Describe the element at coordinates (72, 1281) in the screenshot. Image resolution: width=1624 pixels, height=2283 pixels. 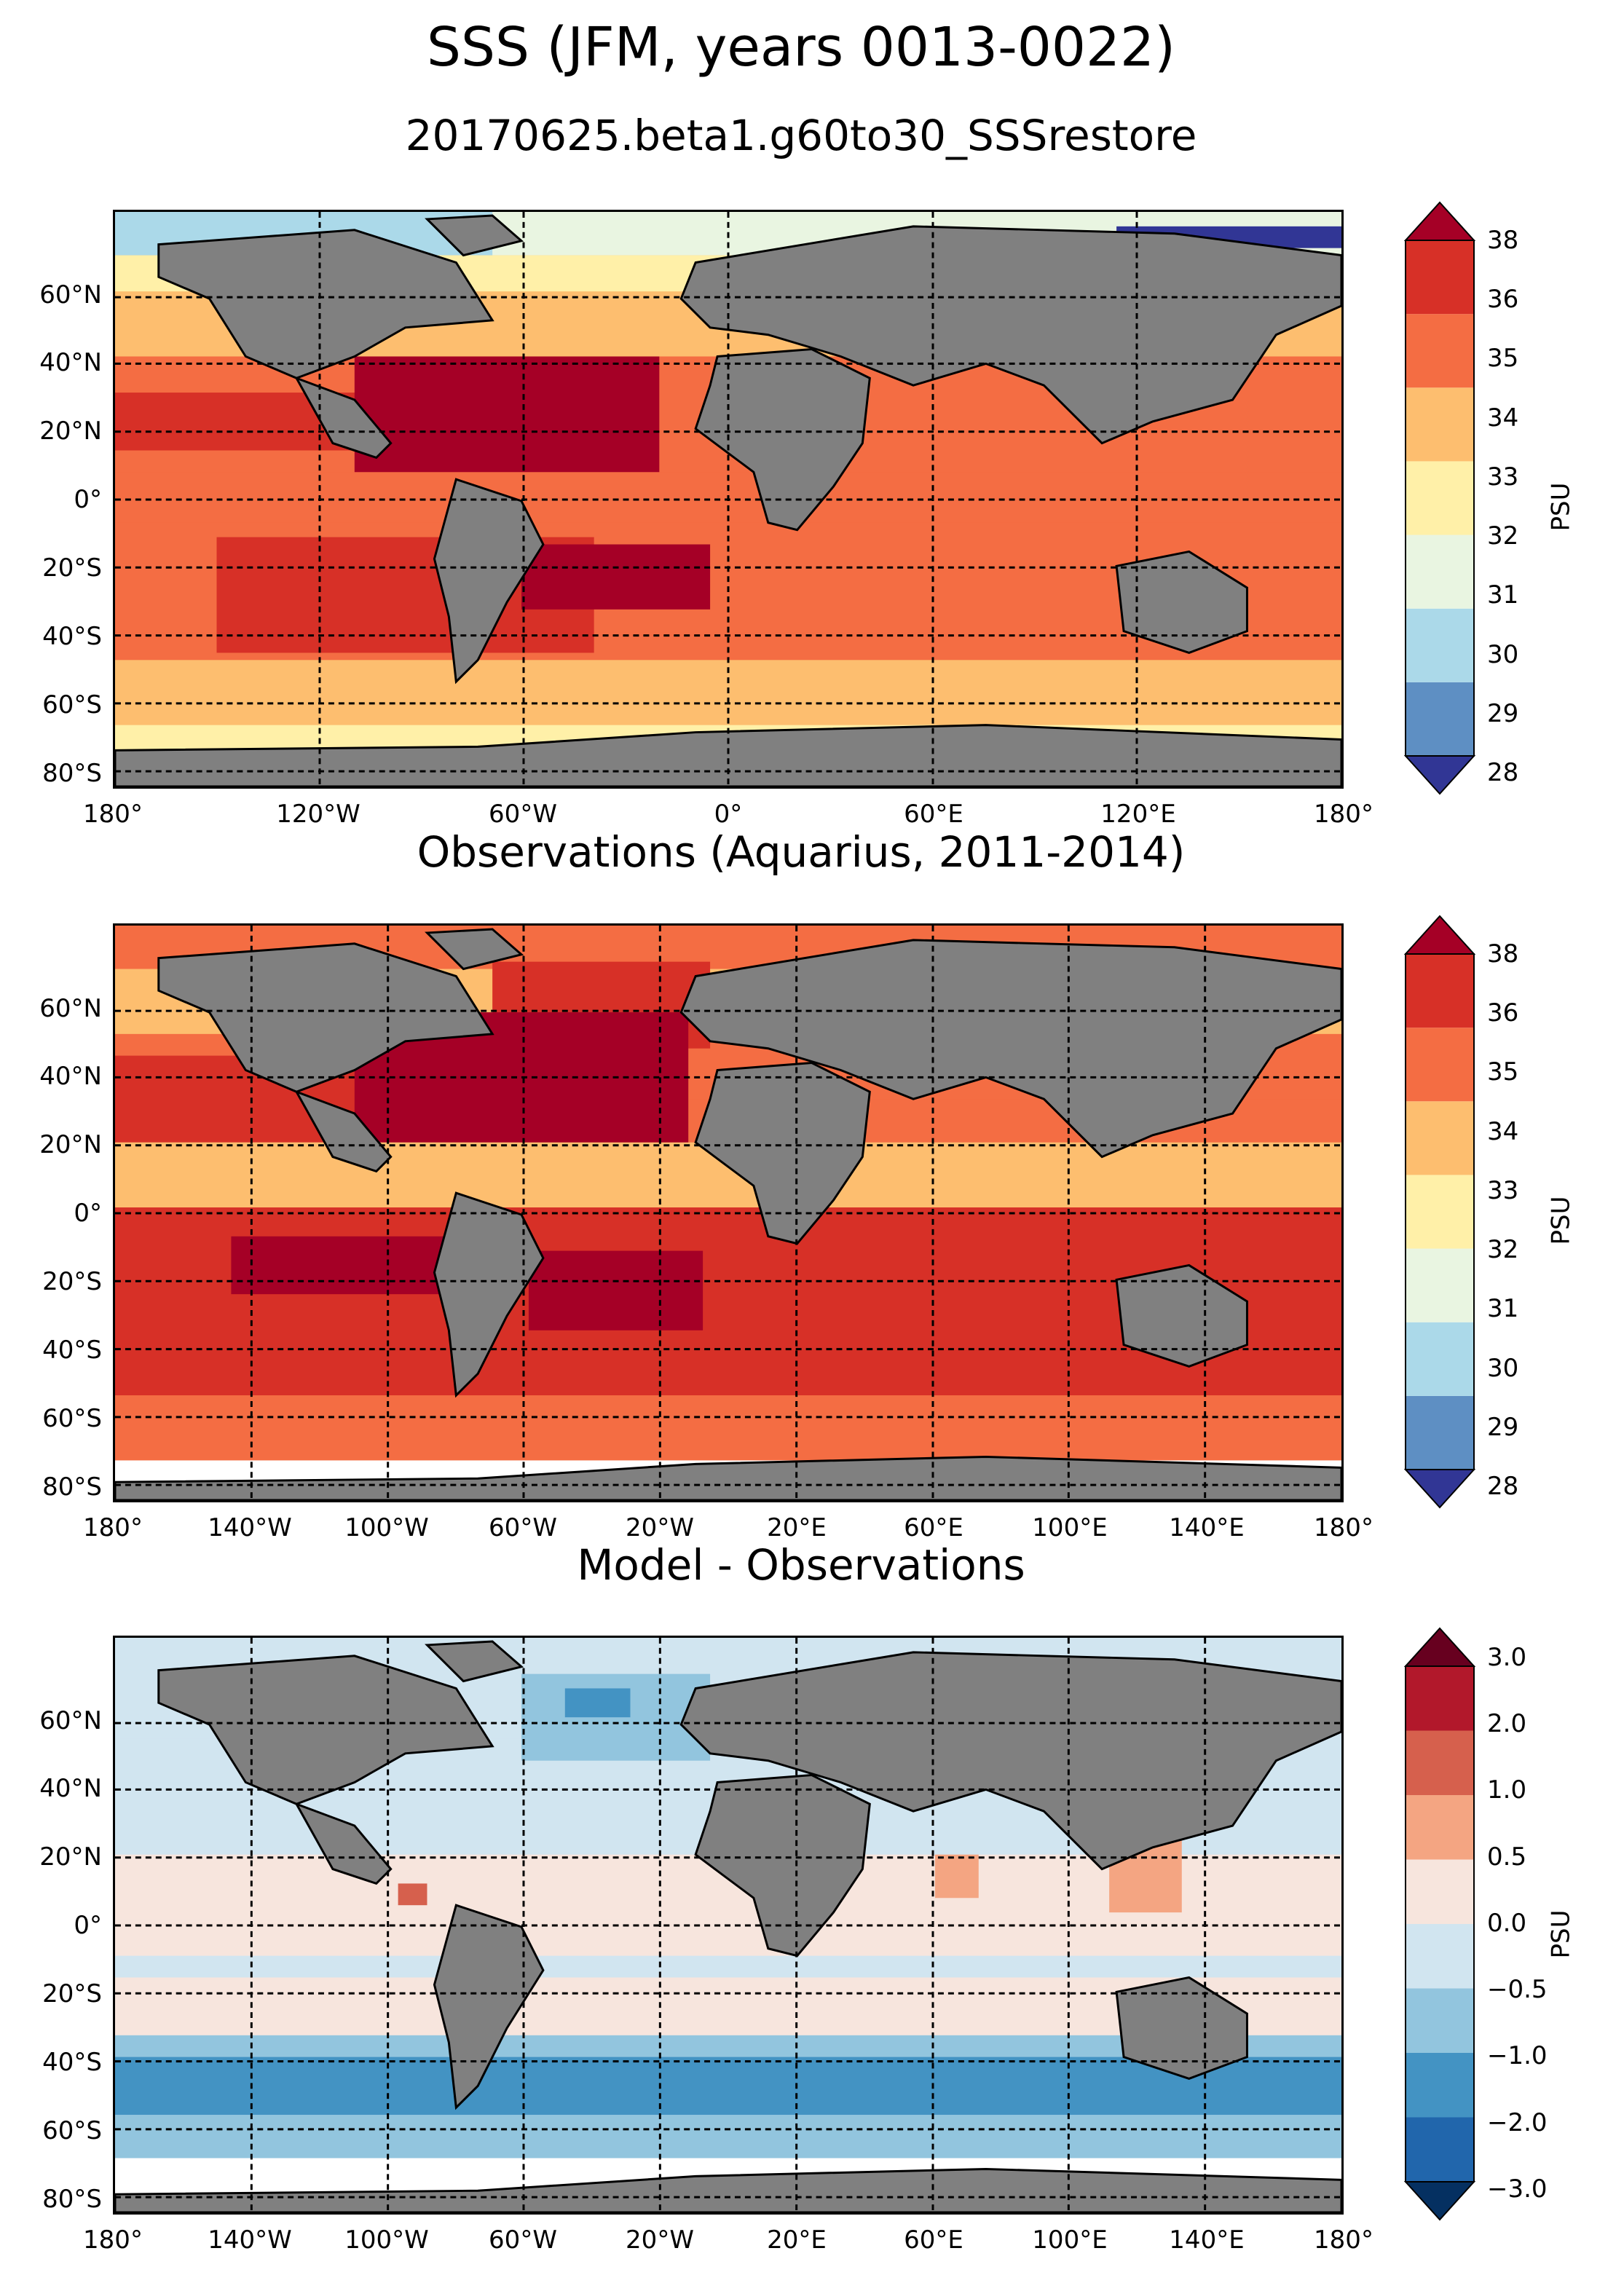
I see `panel-2-ylabel: 20°S` at that location.